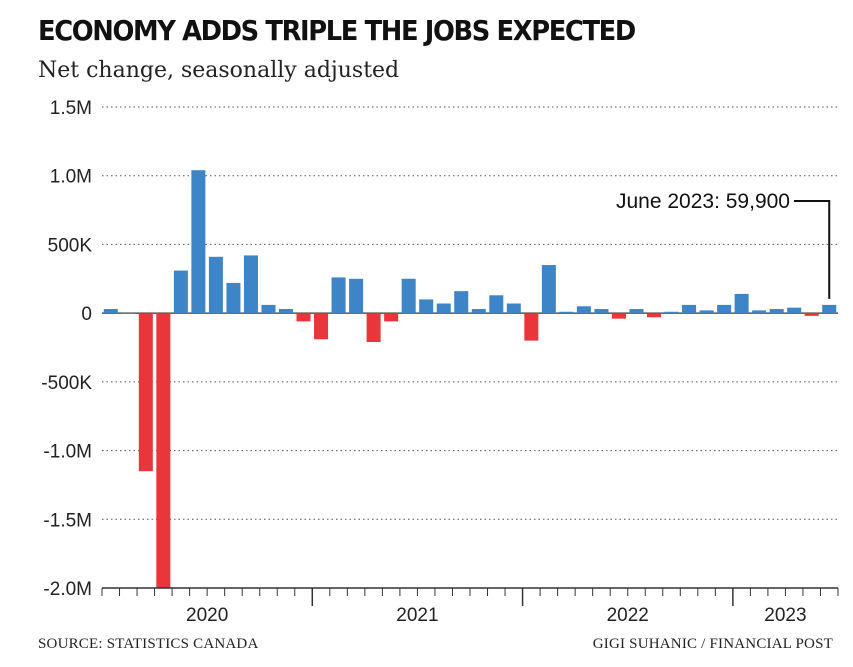 Image resolution: width=853 pixels, height=667 pixels. I want to click on chart-subtitle: Net change, seasonally adjusted, so click(219, 70).